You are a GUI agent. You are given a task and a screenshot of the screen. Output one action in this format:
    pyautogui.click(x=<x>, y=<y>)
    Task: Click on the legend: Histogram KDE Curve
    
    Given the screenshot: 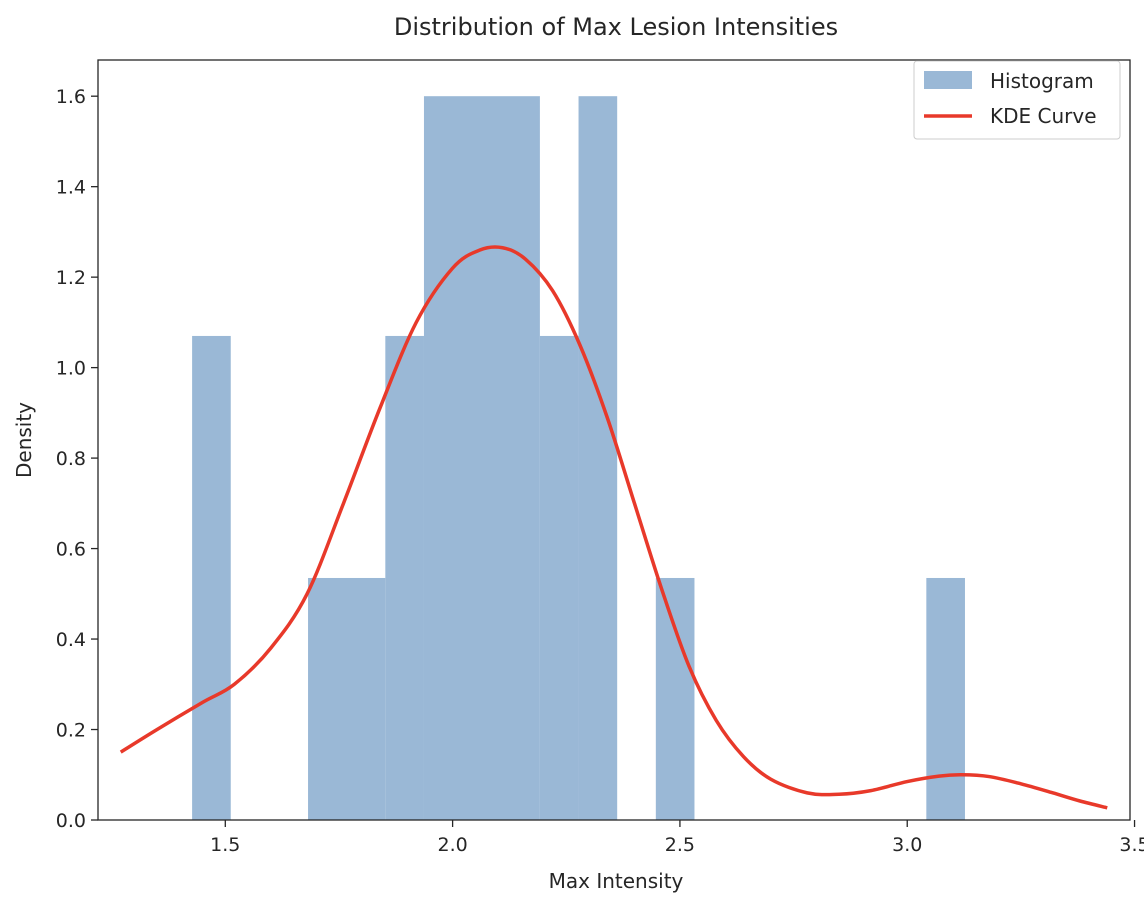 What is the action you would take?
    pyautogui.click(x=1017, y=100)
    